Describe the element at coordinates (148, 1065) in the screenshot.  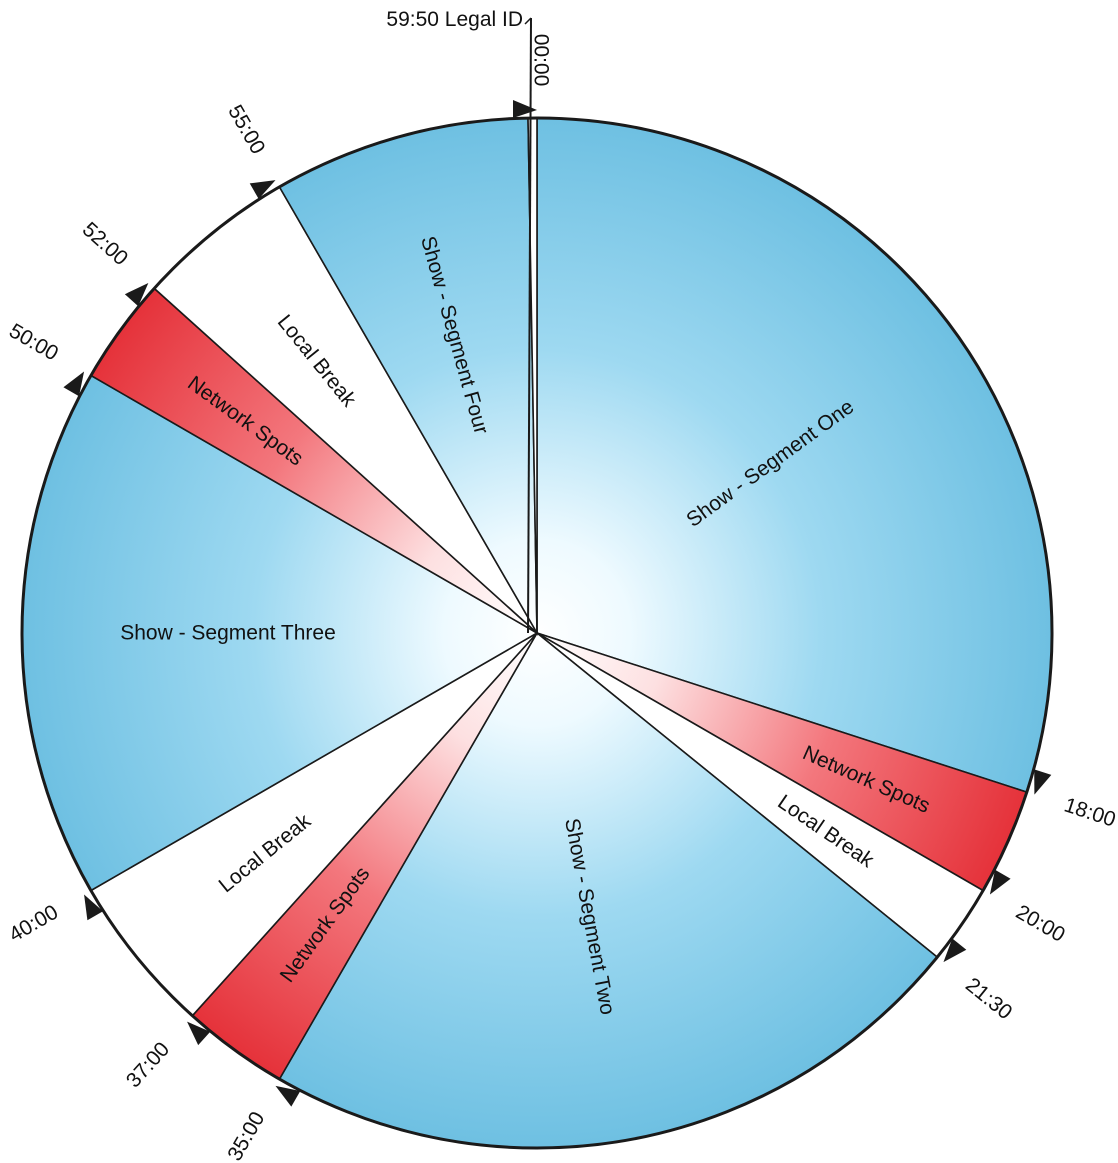
I see `marker-label-37-00: 37:00` at that location.